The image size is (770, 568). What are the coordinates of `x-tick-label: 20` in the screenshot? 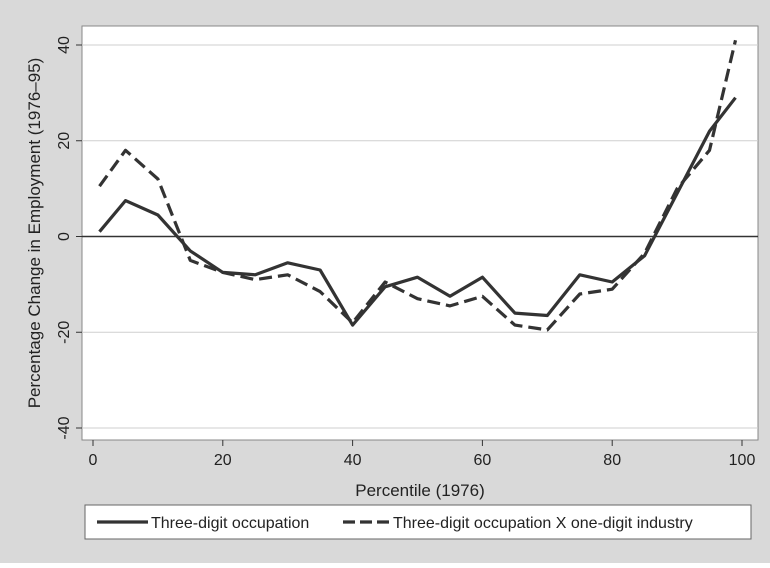 It's located at (223, 460).